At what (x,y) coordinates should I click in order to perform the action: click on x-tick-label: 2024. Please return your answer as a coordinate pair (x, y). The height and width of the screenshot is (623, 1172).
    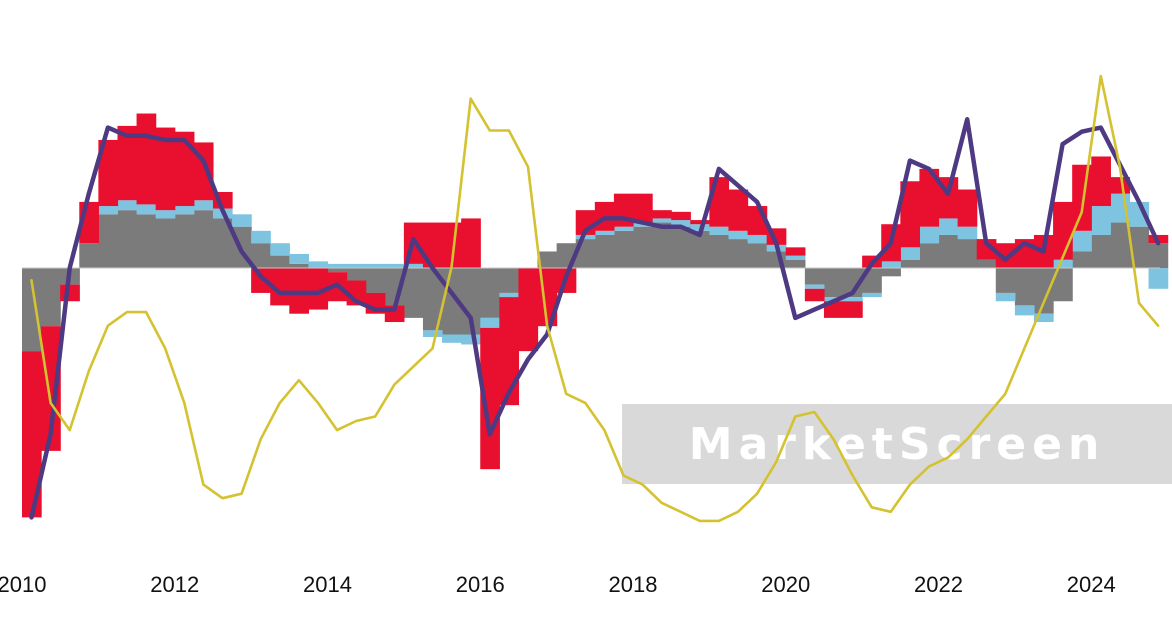
    Looking at the image, I should click on (1091, 584).